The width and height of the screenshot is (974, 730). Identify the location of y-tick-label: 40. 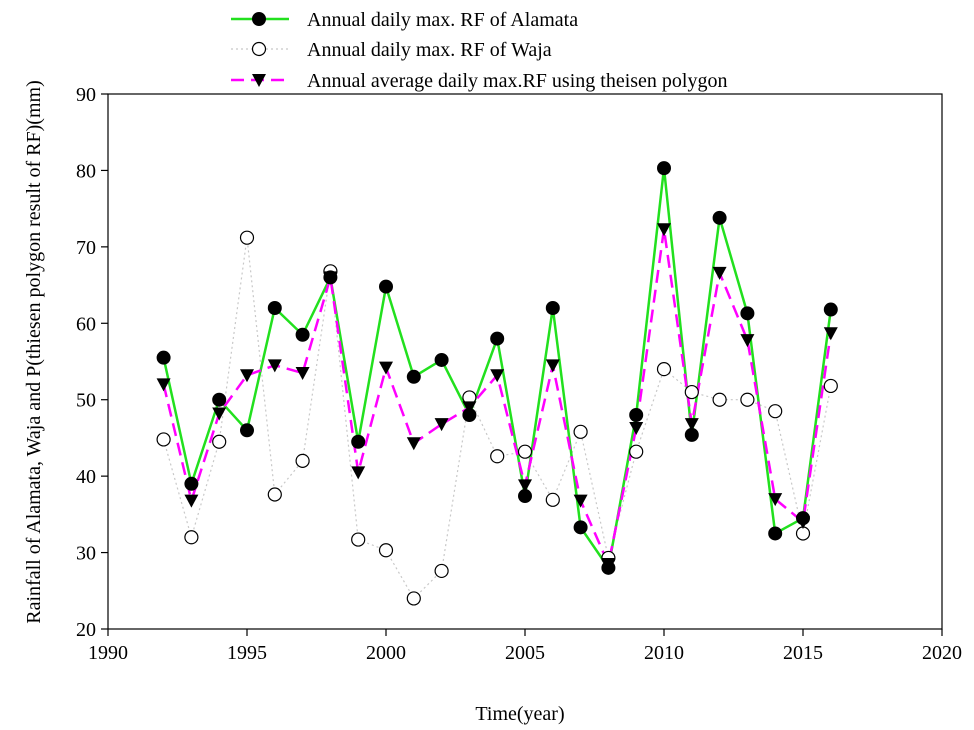
(86, 477).